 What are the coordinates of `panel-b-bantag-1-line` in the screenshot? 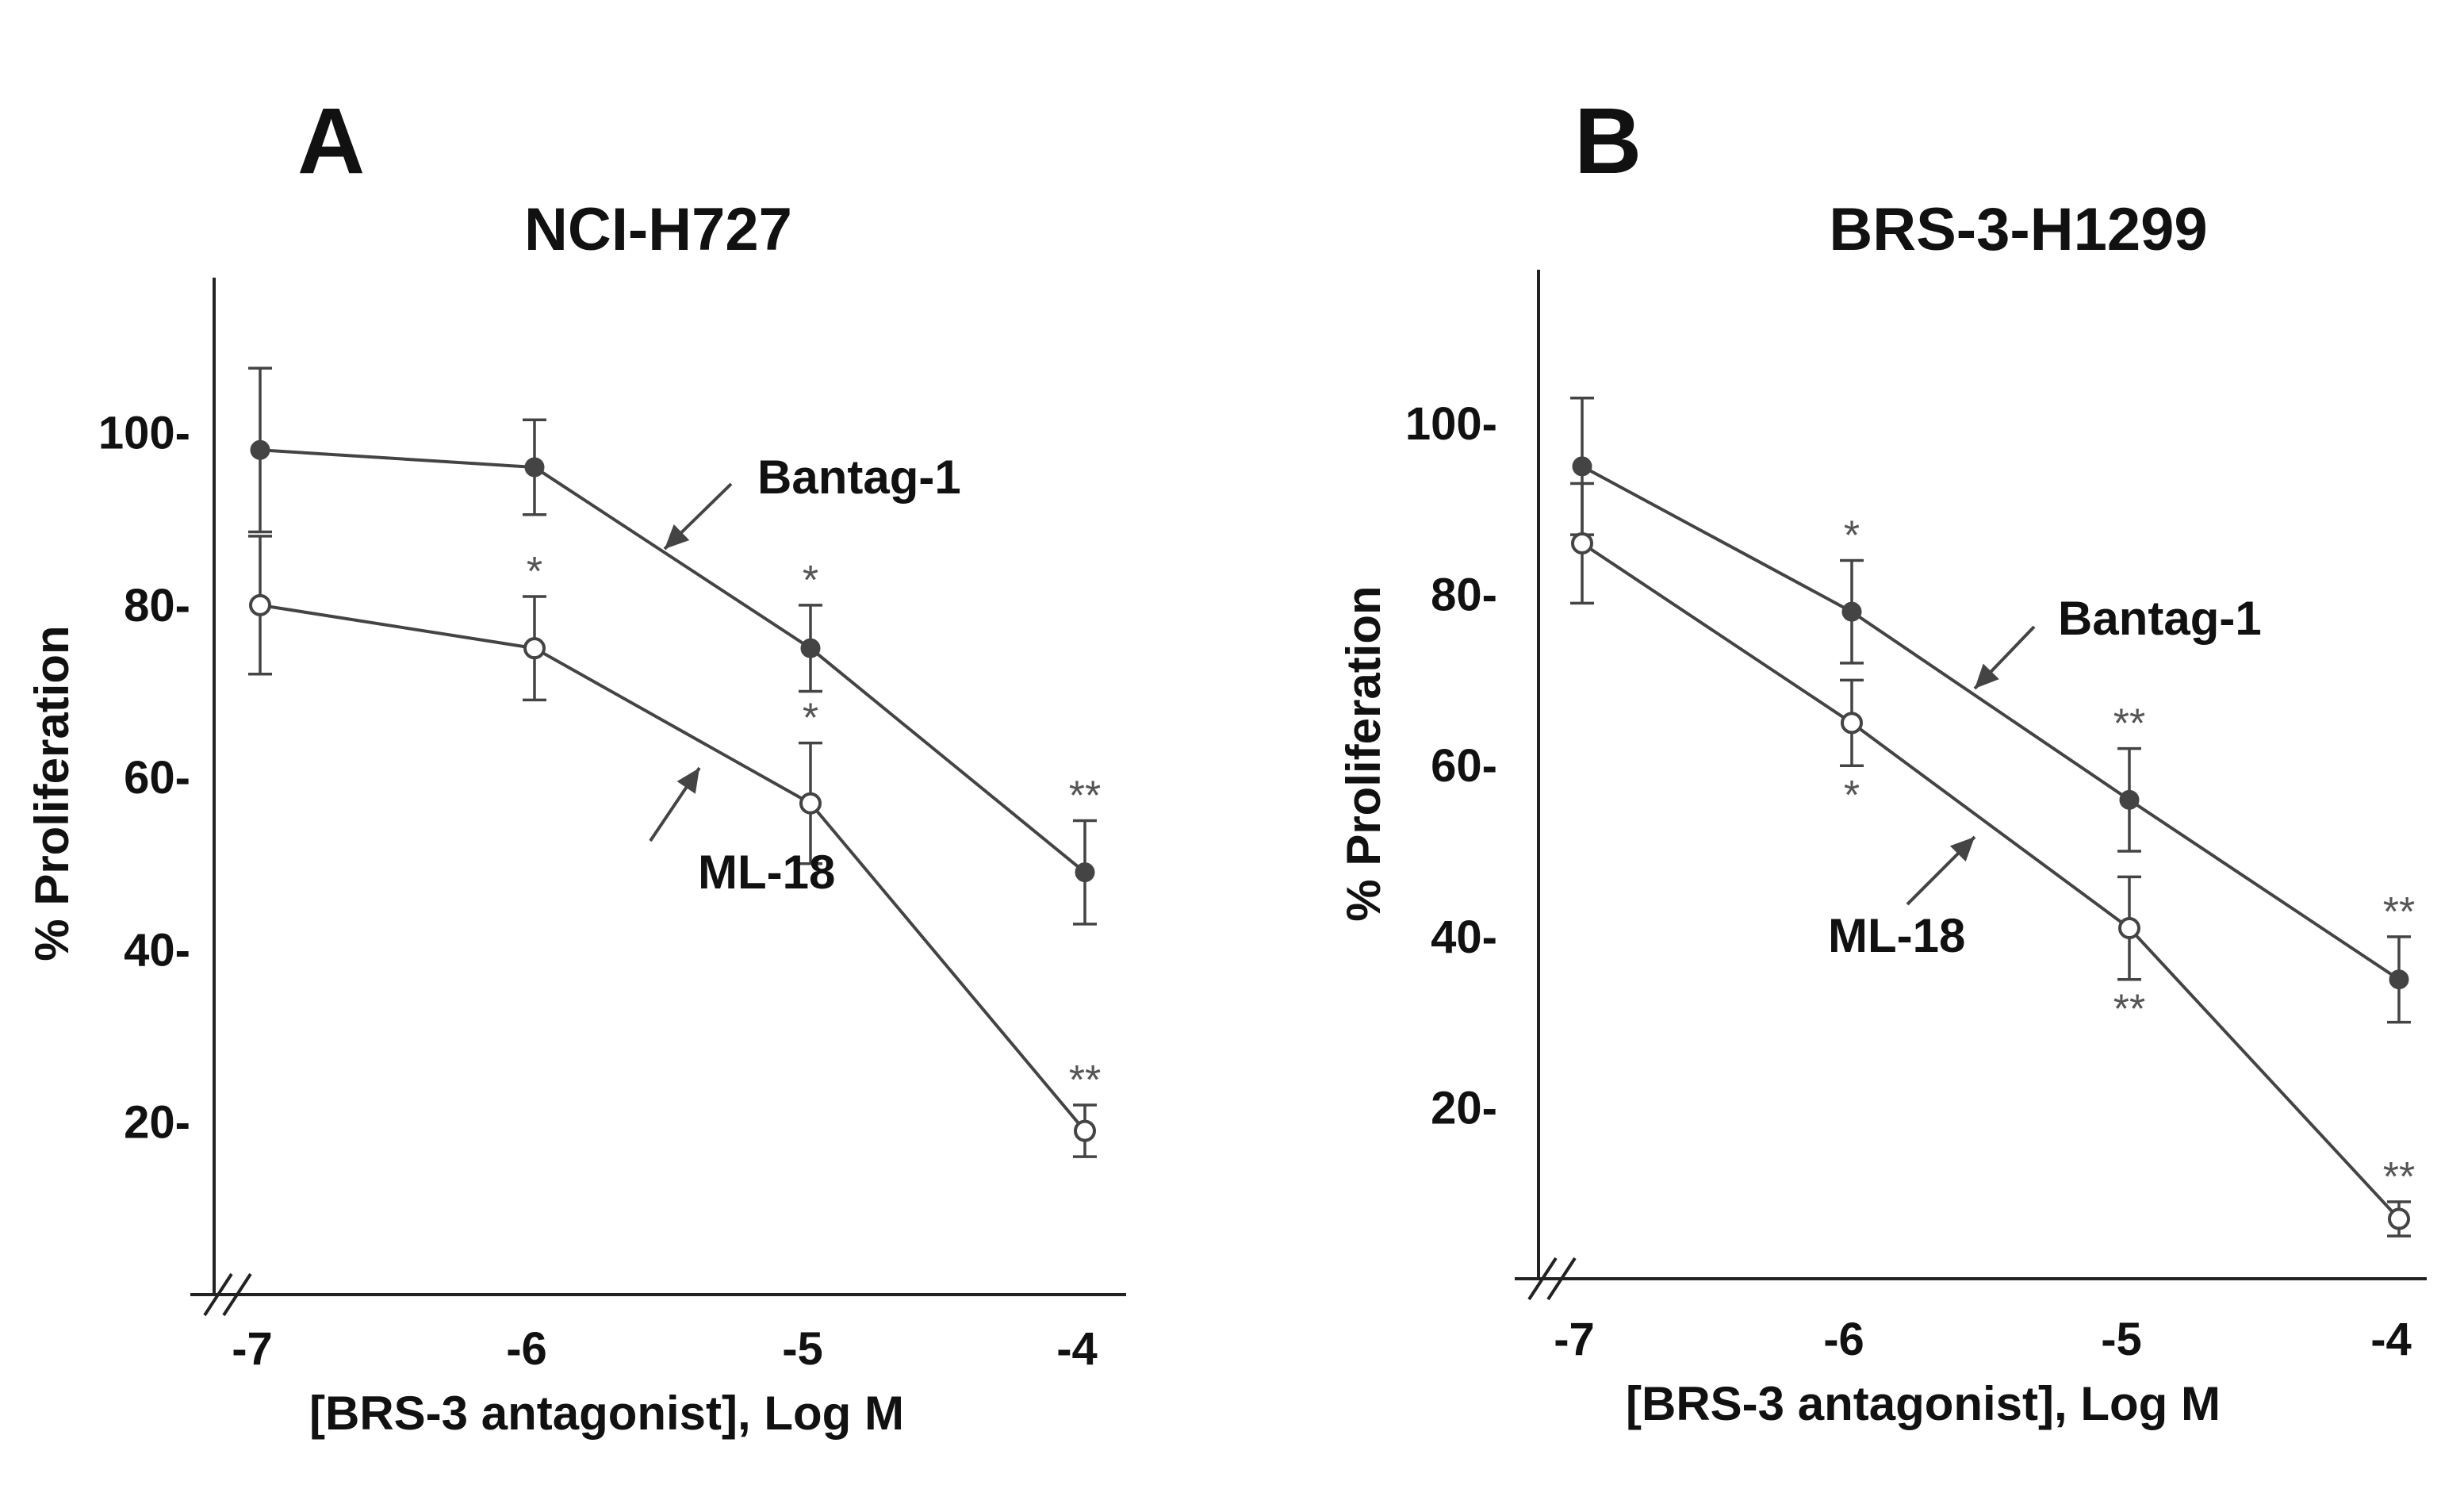 It's located at (1991, 723).